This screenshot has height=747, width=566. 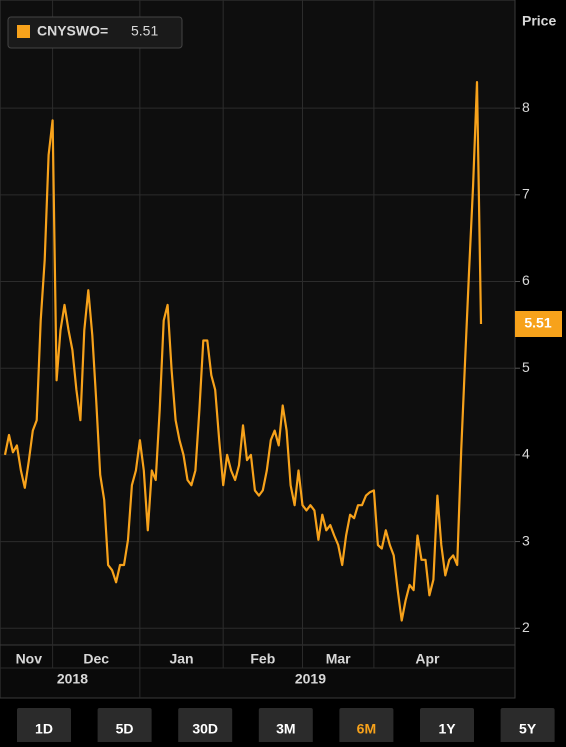 I want to click on range-button: 30D, so click(x=205, y=727).